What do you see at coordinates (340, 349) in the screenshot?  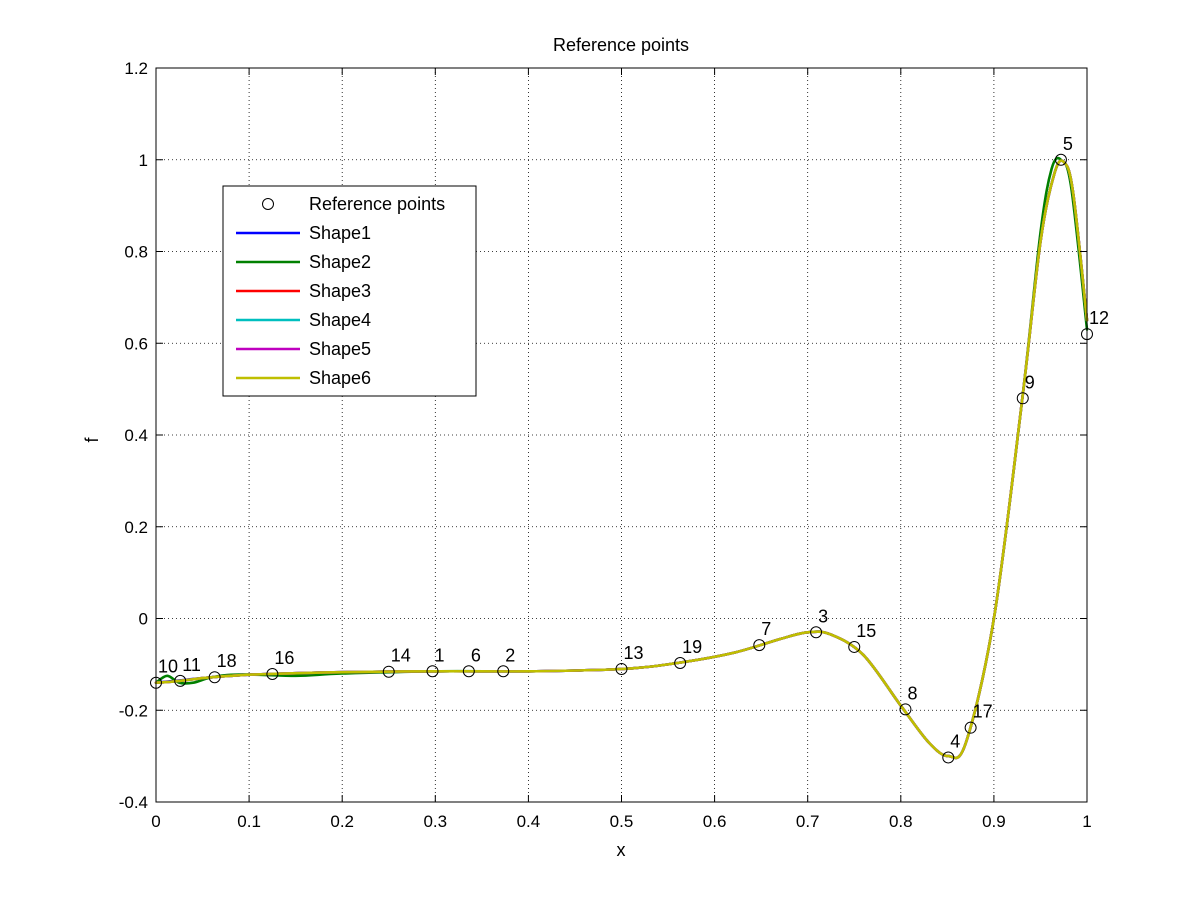 I see `legend-entry-label: Shape5` at bounding box center [340, 349].